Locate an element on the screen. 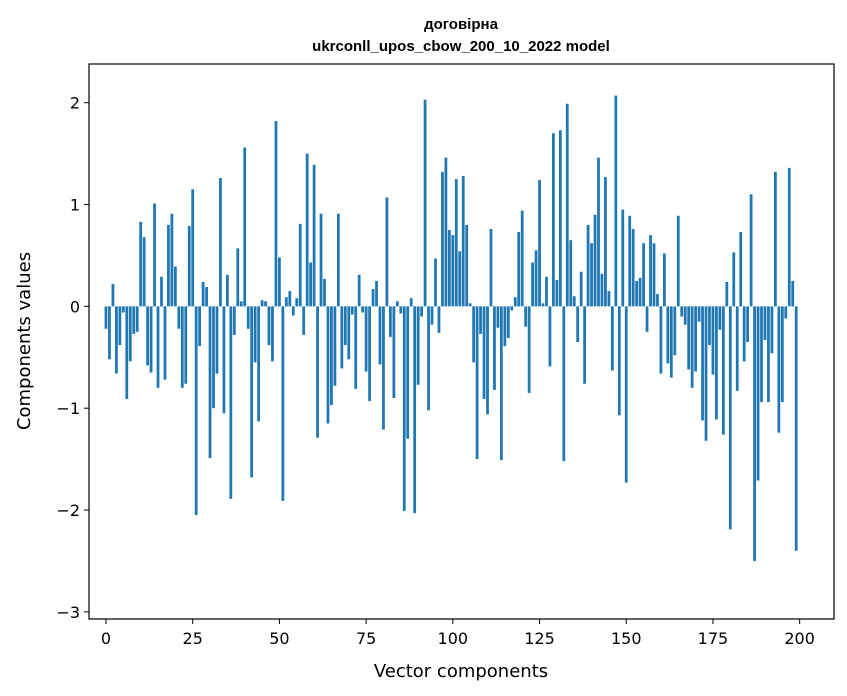 The image size is (847, 696). chart-title-line2: ukrconll_upos_cbow_200_10_2022 model is located at coordinates (461, 46).